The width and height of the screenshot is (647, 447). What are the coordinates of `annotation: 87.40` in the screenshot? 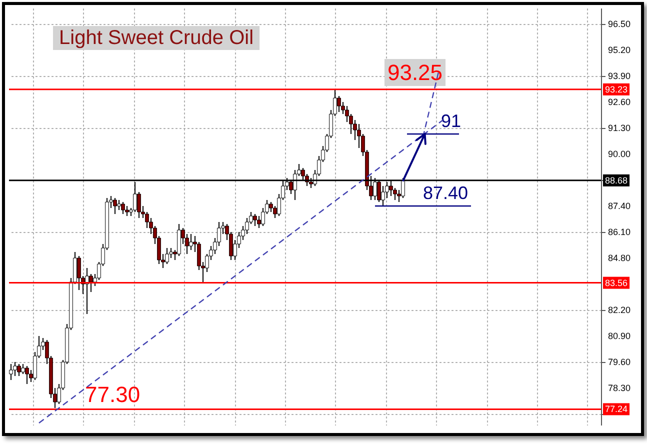 It's located at (445, 193).